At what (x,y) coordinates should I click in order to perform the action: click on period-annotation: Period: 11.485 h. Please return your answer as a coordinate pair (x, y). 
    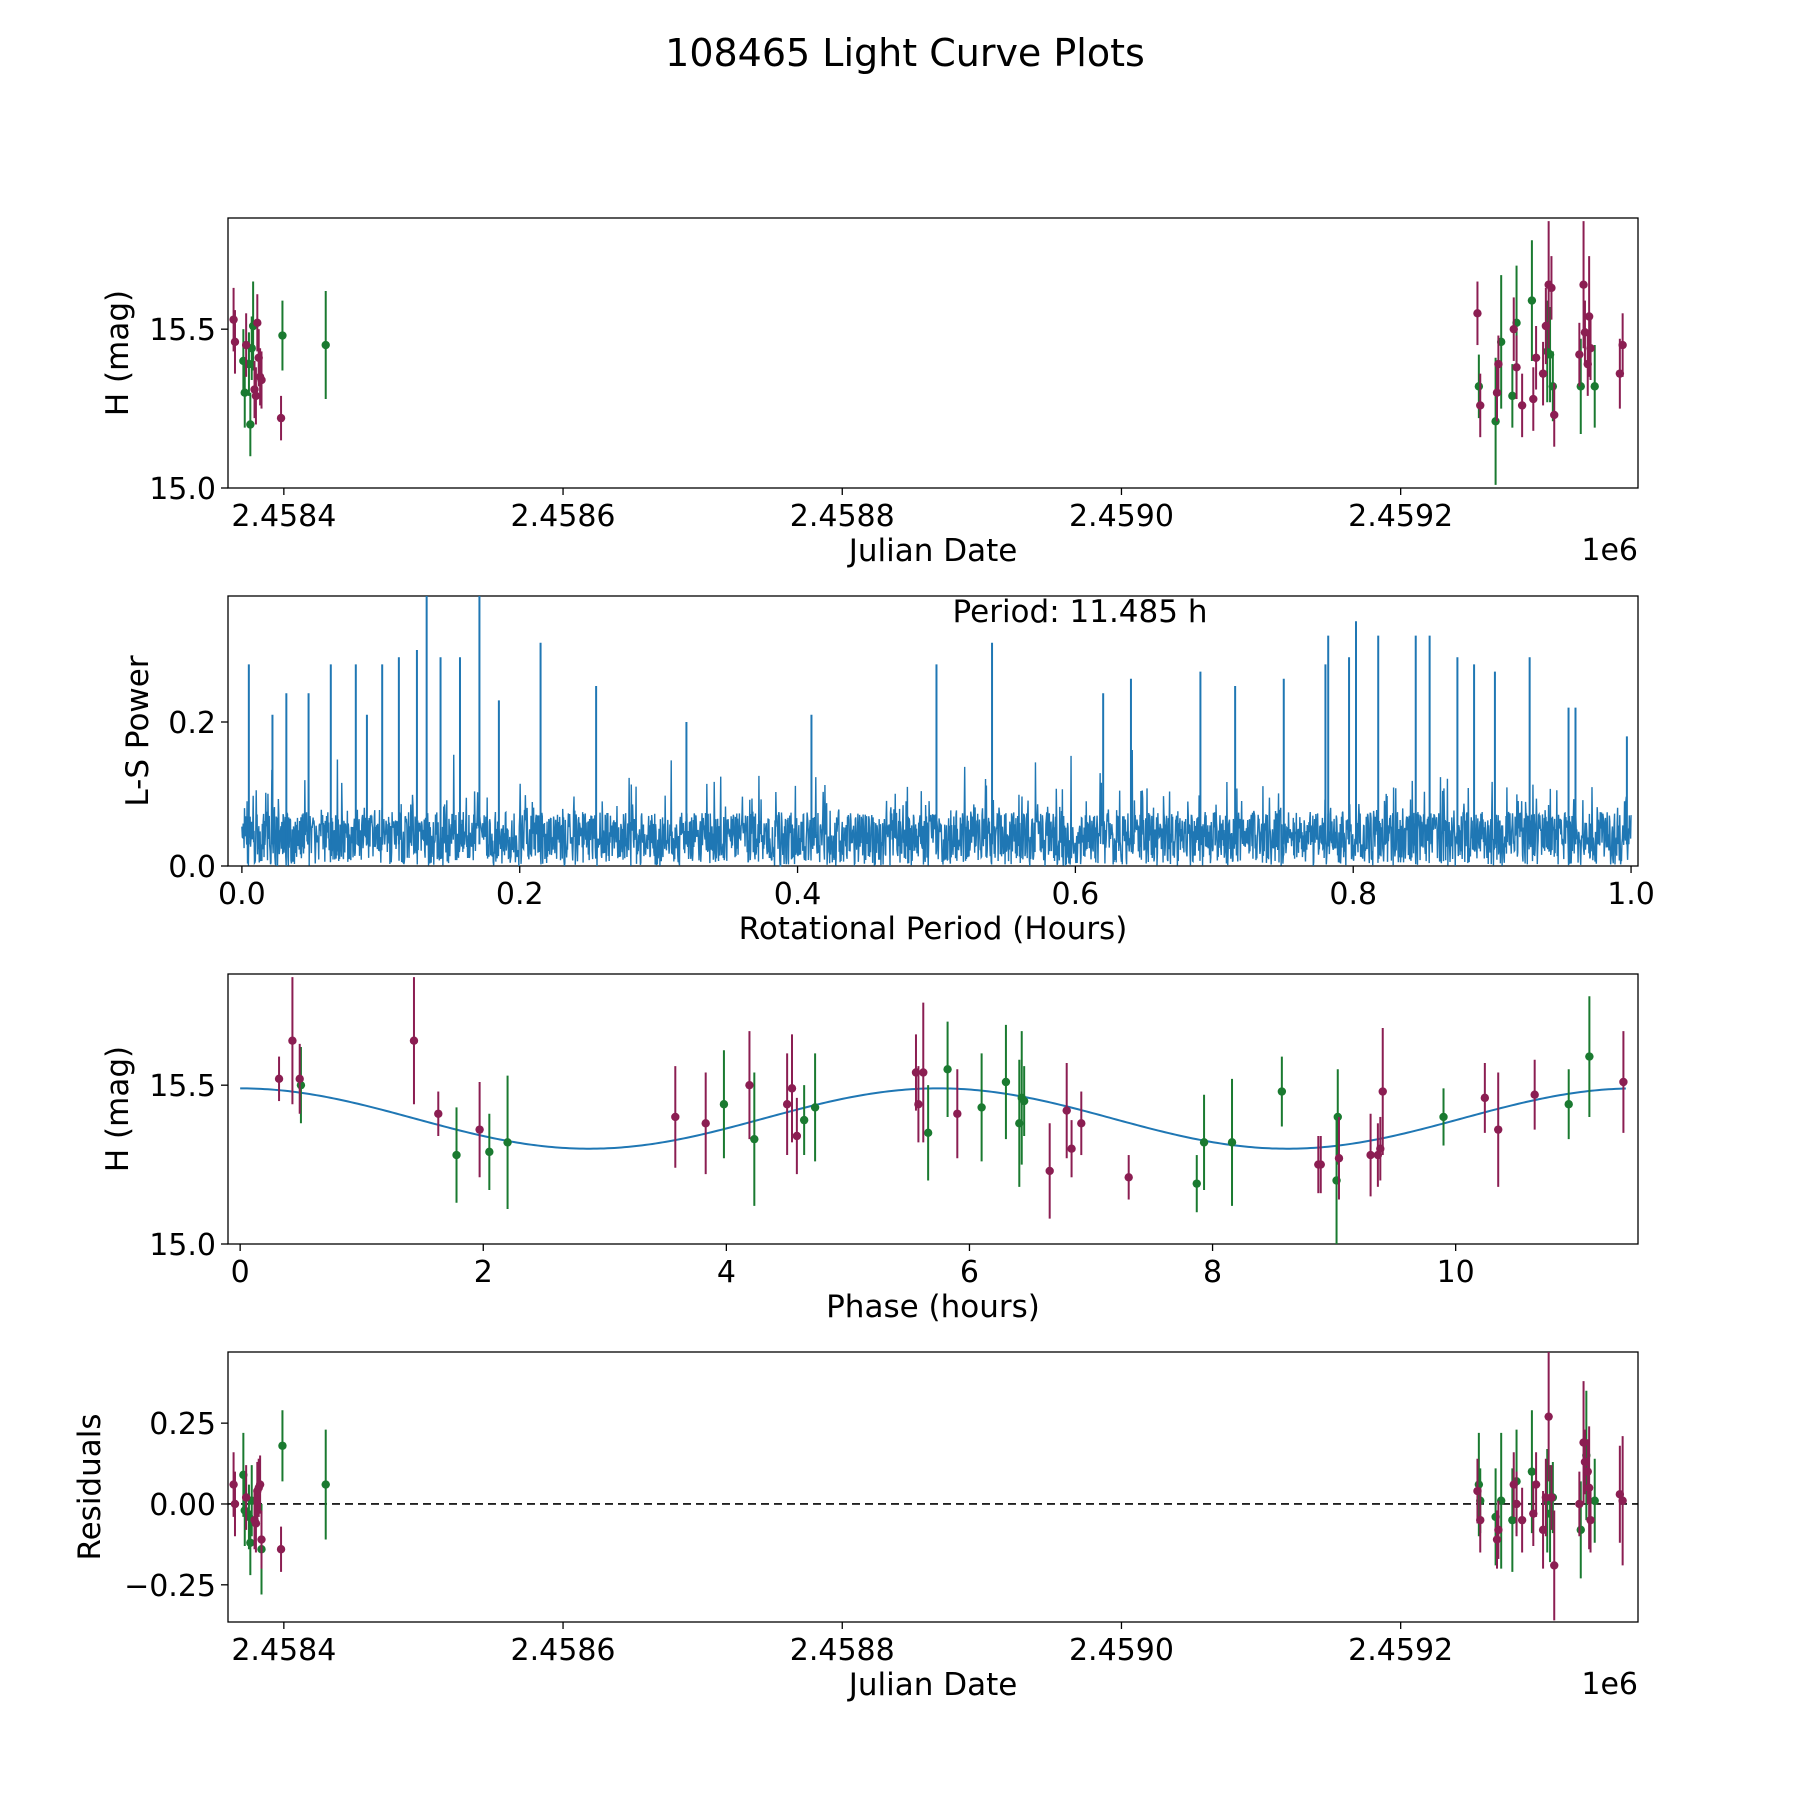
    Looking at the image, I should click on (1080, 612).